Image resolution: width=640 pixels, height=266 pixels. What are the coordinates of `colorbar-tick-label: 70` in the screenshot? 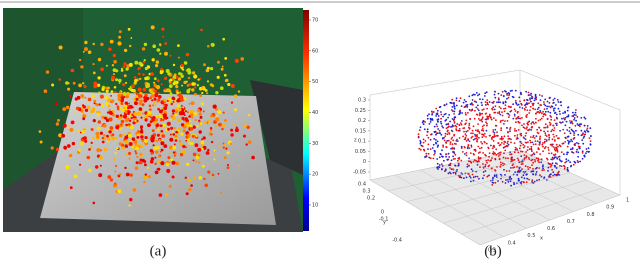 It's located at (315, 21).